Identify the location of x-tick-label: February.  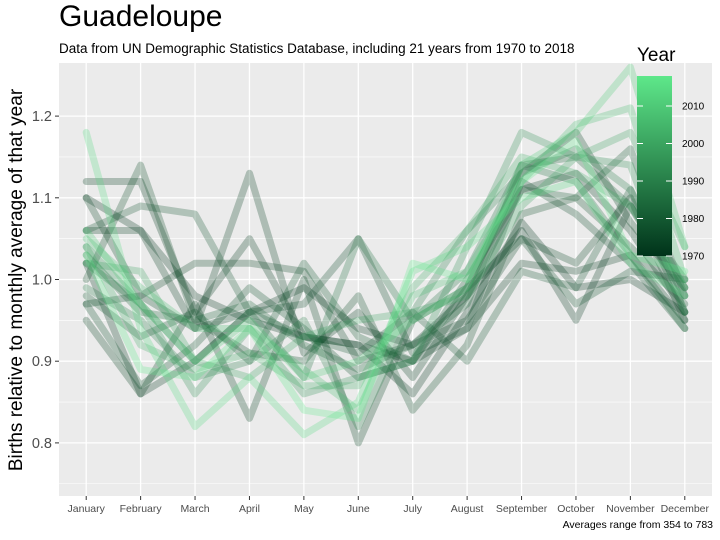
(141, 509).